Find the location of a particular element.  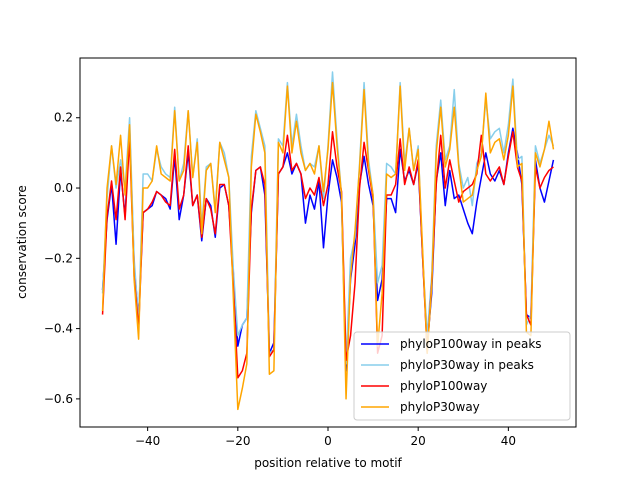

x-axis-ticks: −40 −20 0 20 40 is located at coordinates (325, 437).